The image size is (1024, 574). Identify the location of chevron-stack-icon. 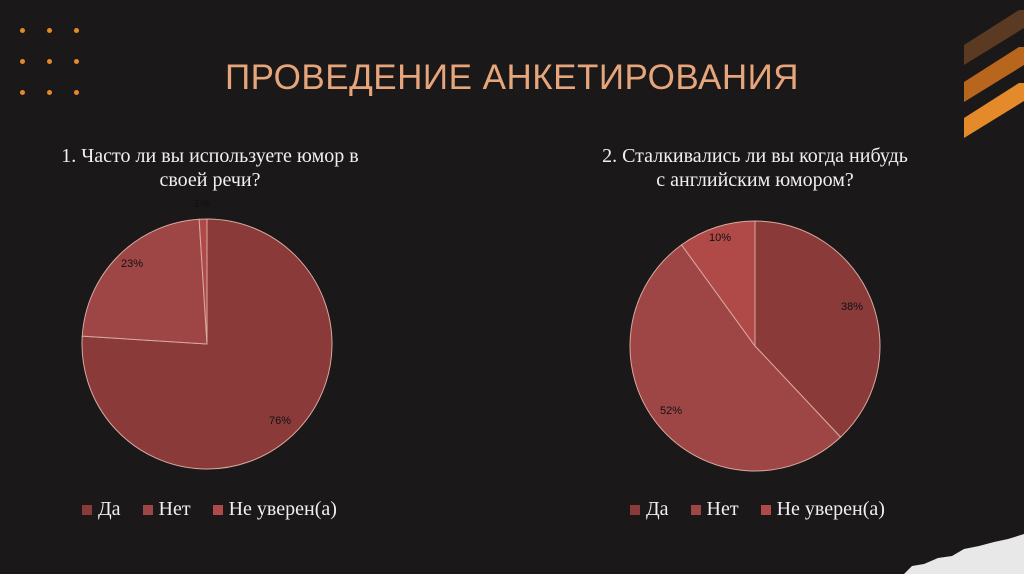
(994, 74).